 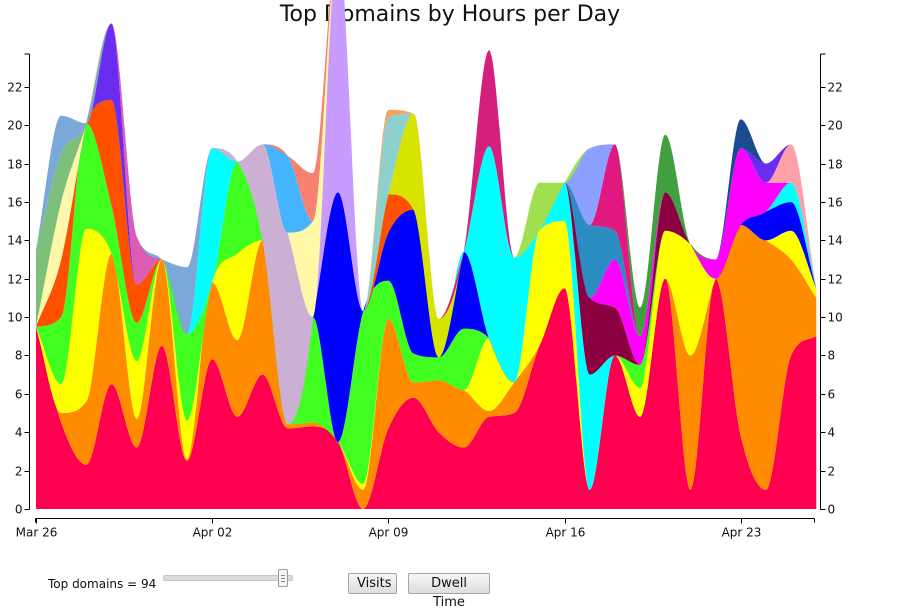 I want to click on y-tick-label-left: 4, so click(x=19, y=433).